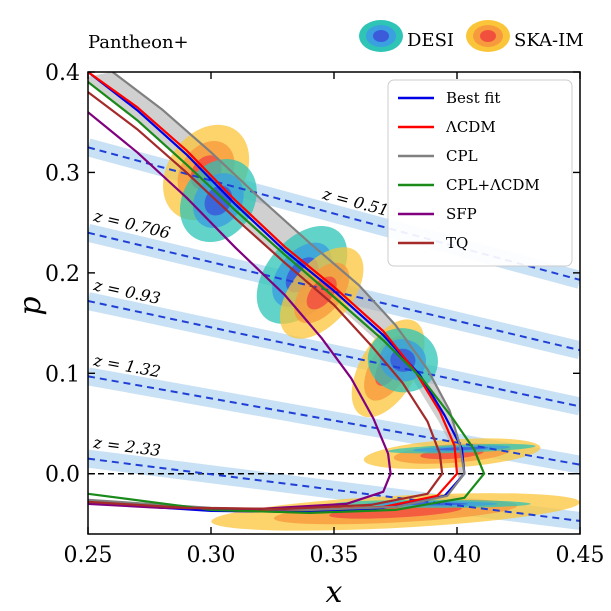 The width and height of the screenshot is (611, 611). I want to click on legend-label: CPL, so click(462, 156).